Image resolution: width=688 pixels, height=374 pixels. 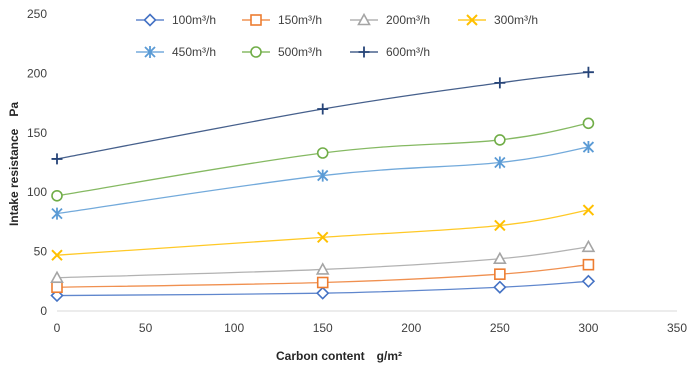 I want to click on x-axis-title: Carbon content g/m², so click(x=339, y=356).